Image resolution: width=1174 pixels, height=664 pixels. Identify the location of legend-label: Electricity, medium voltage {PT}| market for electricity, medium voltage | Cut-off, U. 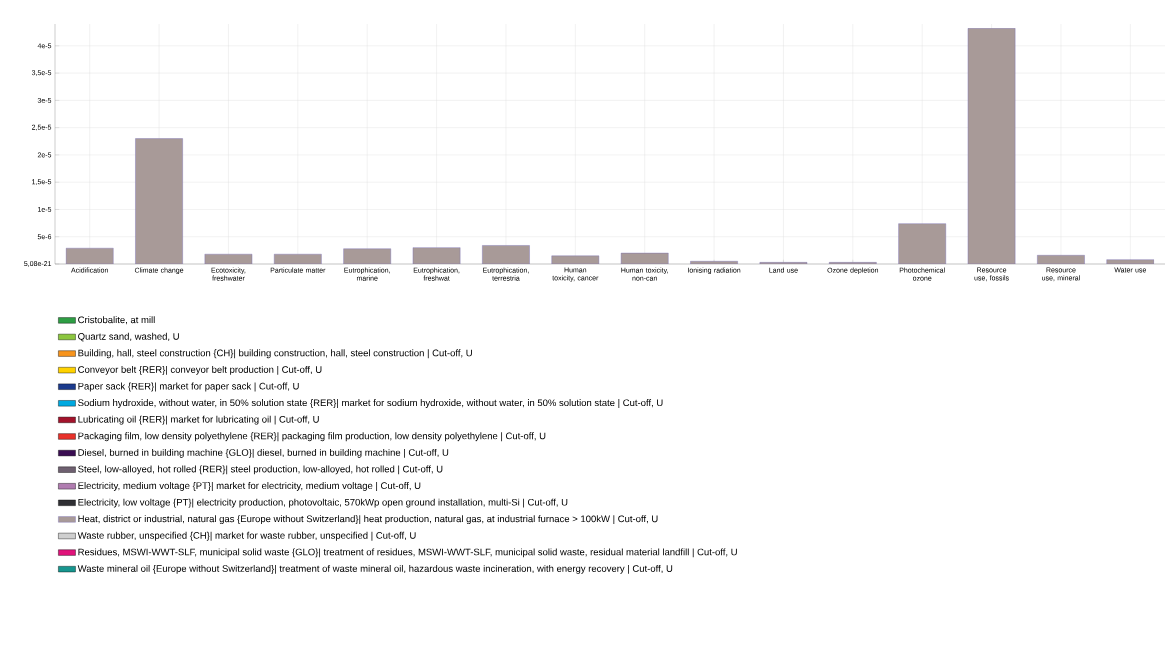
(249, 486).